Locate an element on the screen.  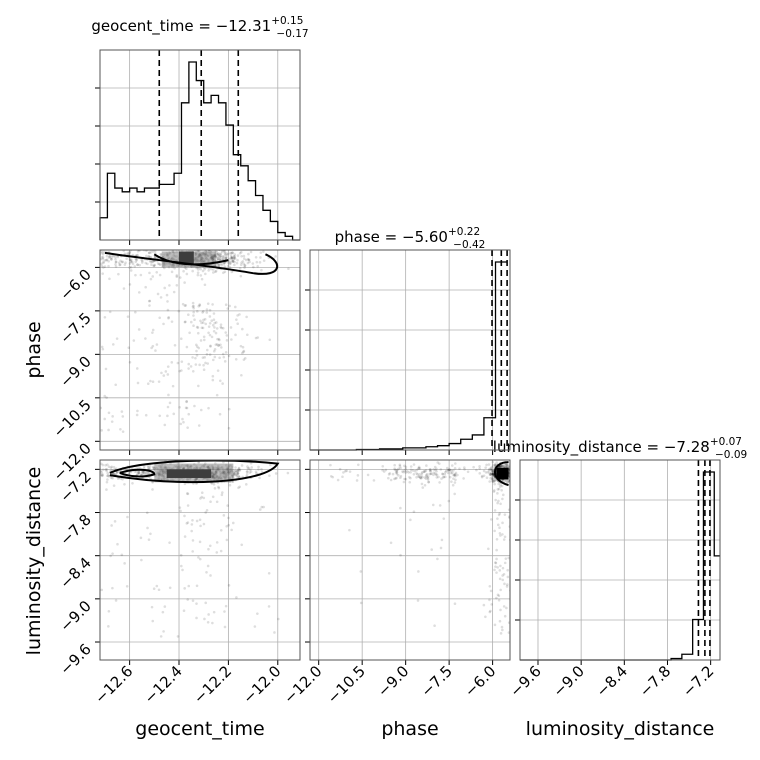
title-upper-error-1: +0.22 is located at coordinates (464, 232).